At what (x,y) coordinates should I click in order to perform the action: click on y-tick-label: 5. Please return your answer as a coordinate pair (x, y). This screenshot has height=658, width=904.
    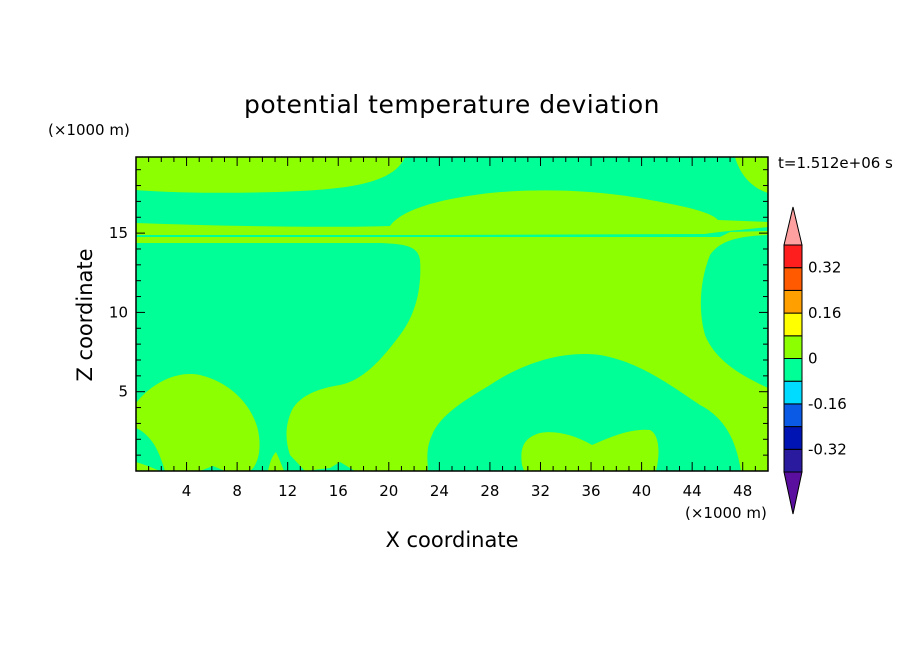
    Looking at the image, I should click on (123, 392).